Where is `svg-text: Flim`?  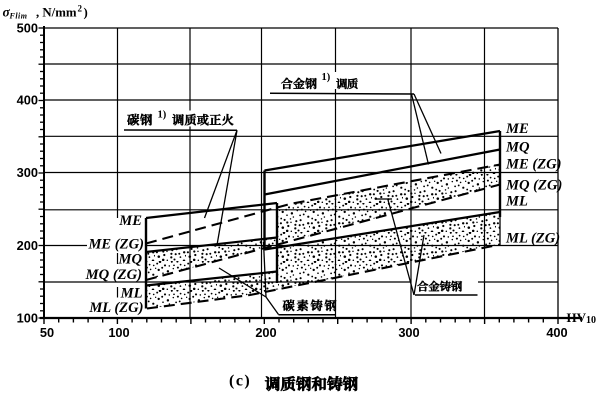 svg-text: Flim is located at coordinates (18, 16).